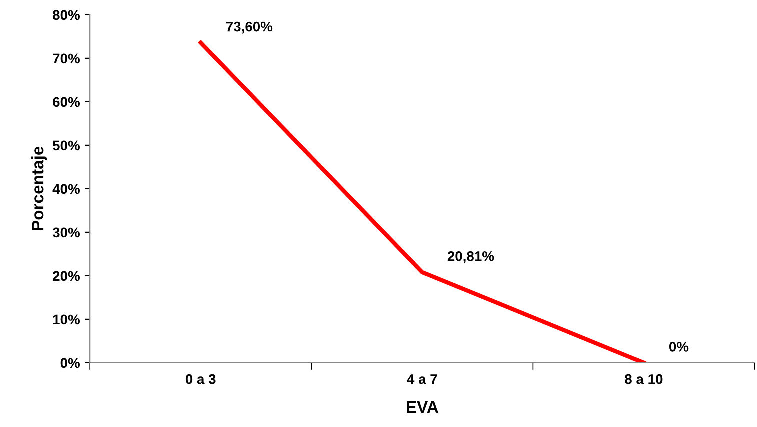  I want to click on y-tick-label: 10%, so click(66, 319).